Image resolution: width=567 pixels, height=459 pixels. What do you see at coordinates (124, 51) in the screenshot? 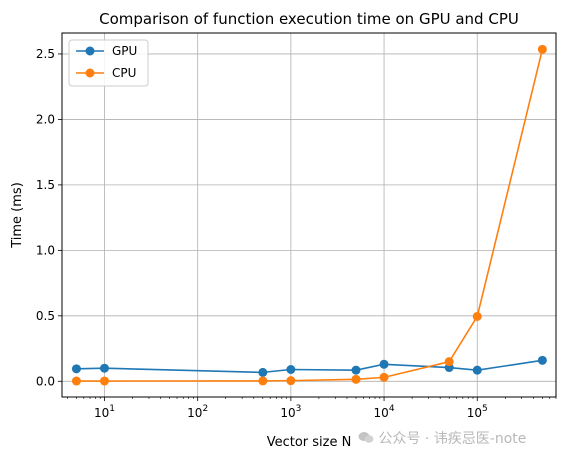
I see `legend-label-gpu: GPU` at bounding box center [124, 51].